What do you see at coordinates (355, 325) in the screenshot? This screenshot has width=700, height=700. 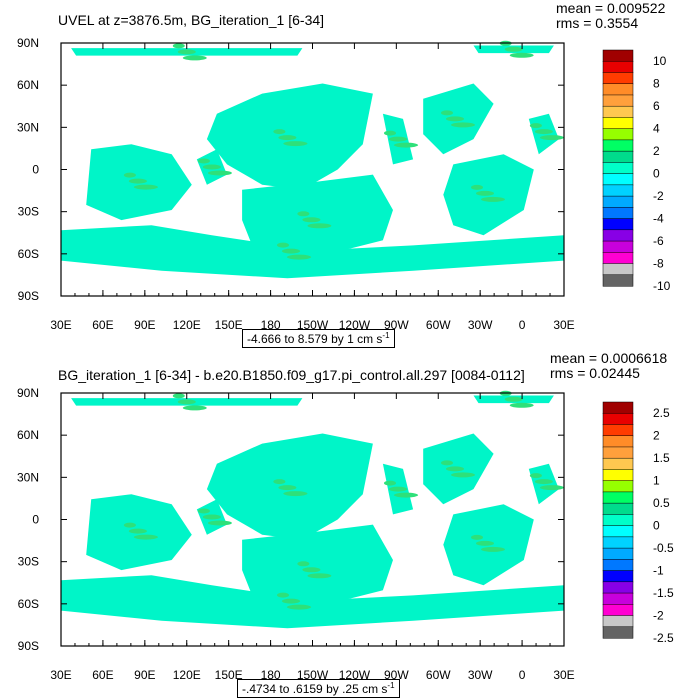 I see `x-tick-label: 120W` at bounding box center [355, 325].